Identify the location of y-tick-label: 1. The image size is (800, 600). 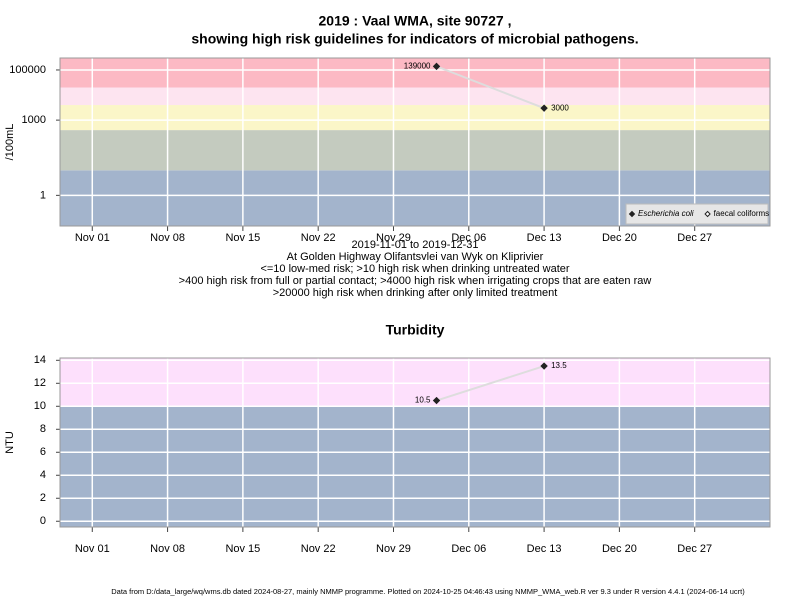
(43, 195).